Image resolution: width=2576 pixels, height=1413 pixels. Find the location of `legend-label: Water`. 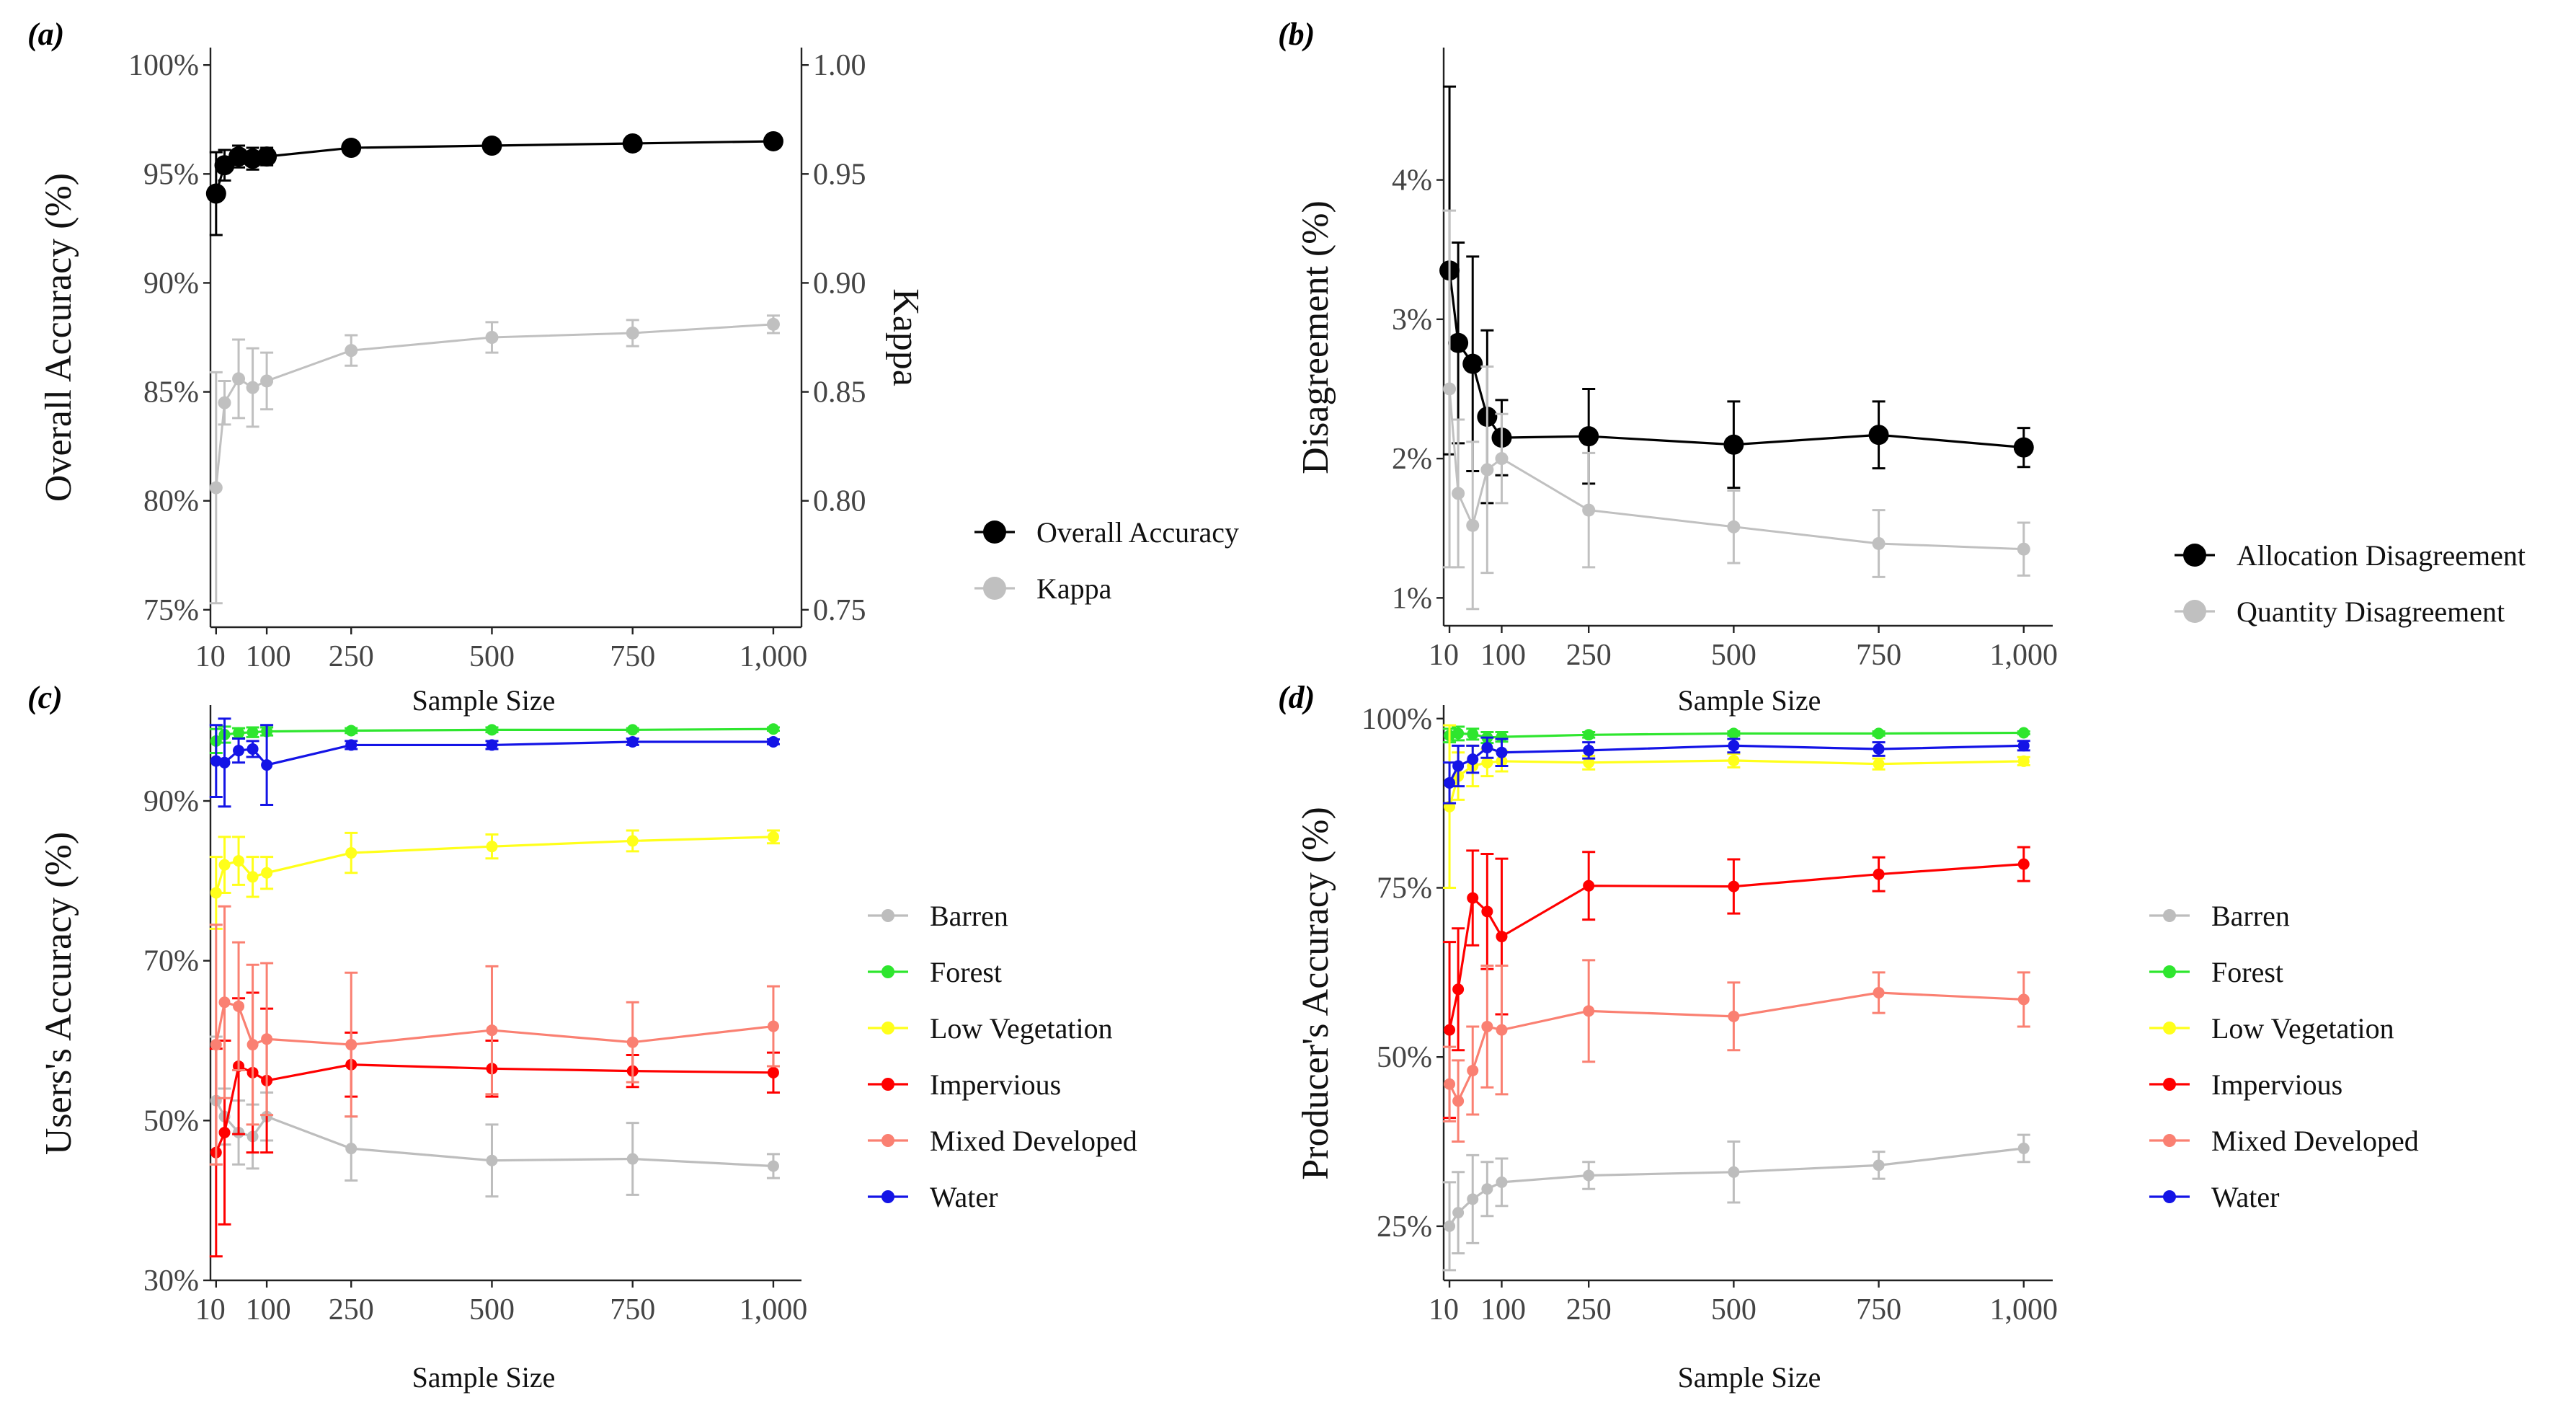

legend-label: Water is located at coordinates (964, 1197).